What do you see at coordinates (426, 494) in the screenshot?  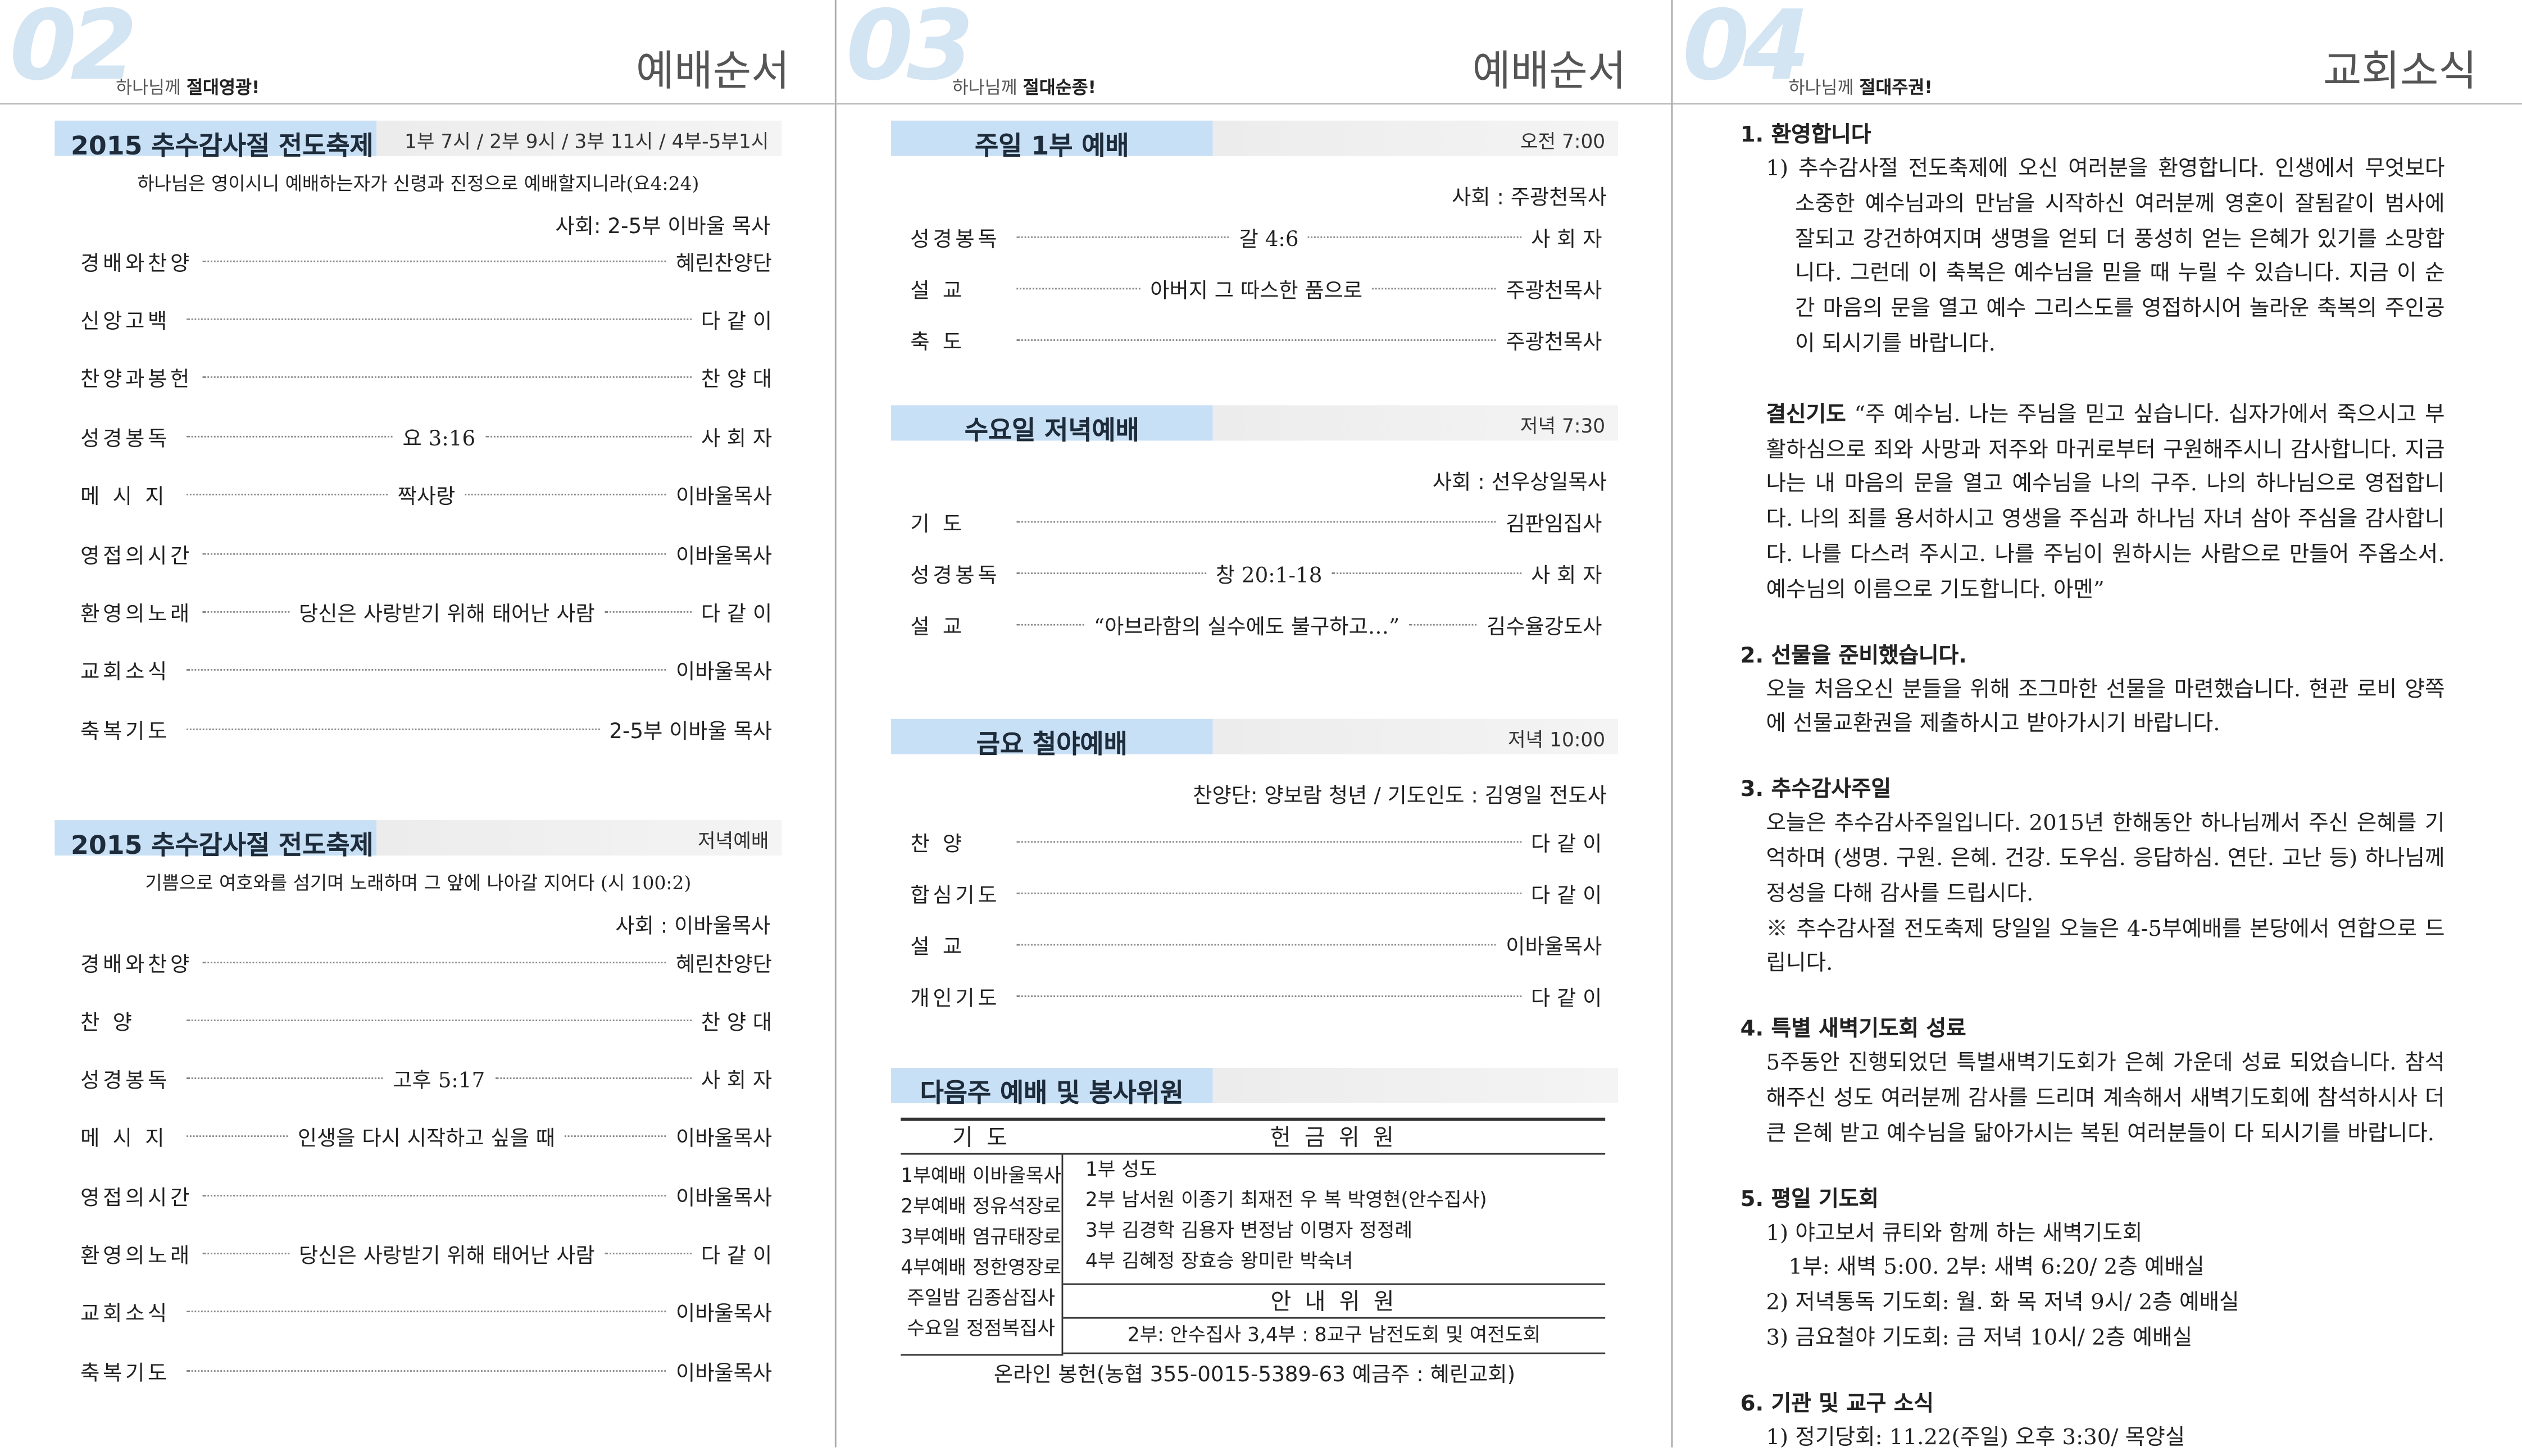 I see `order-row: 메 시 지 짝사랑 이바울목사` at bounding box center [426, 494].